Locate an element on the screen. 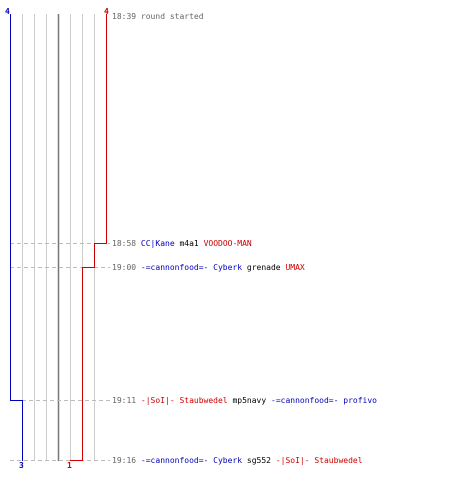  event-time: 18:39 is located at coordinates (124, 16).